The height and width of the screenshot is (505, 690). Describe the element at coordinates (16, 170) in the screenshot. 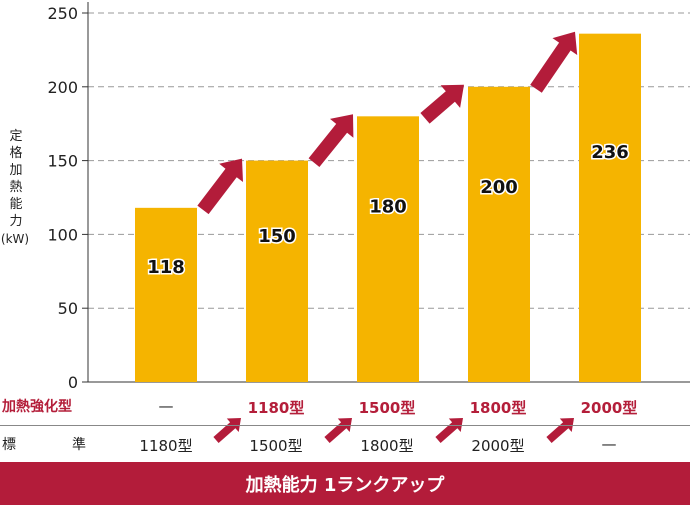

I see `y-label-char: 加` at that location.